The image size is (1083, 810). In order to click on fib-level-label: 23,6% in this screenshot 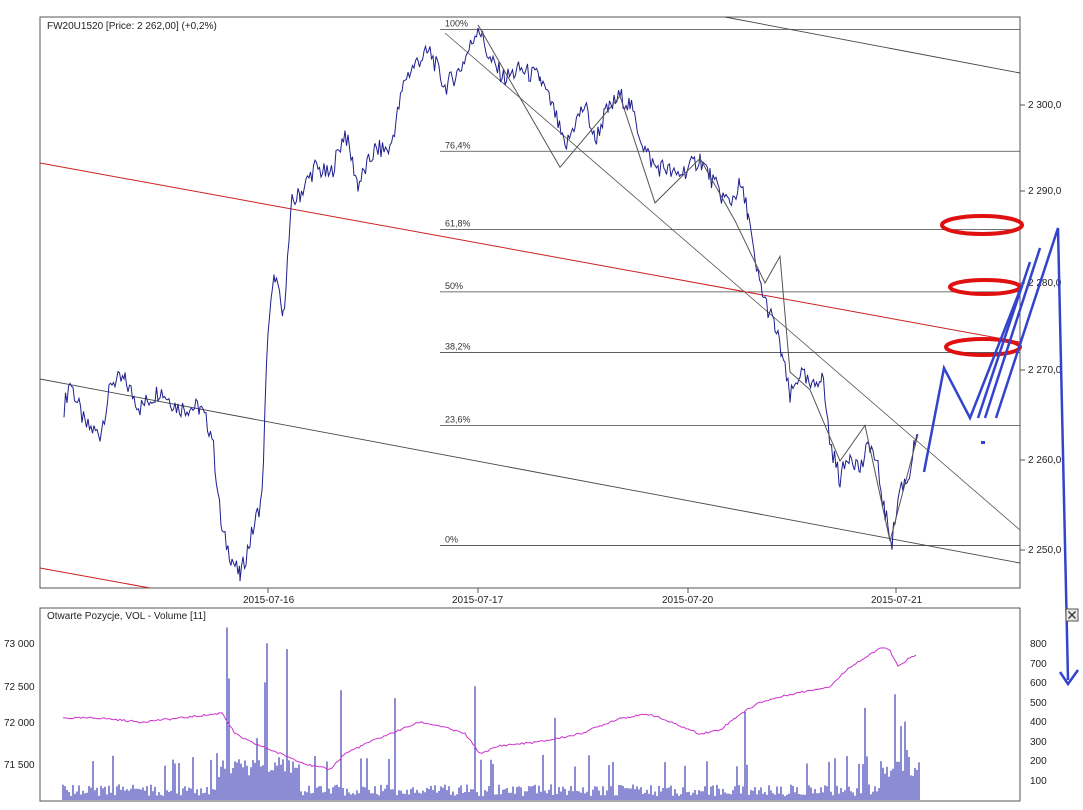, I will do `click(458, 419)`.